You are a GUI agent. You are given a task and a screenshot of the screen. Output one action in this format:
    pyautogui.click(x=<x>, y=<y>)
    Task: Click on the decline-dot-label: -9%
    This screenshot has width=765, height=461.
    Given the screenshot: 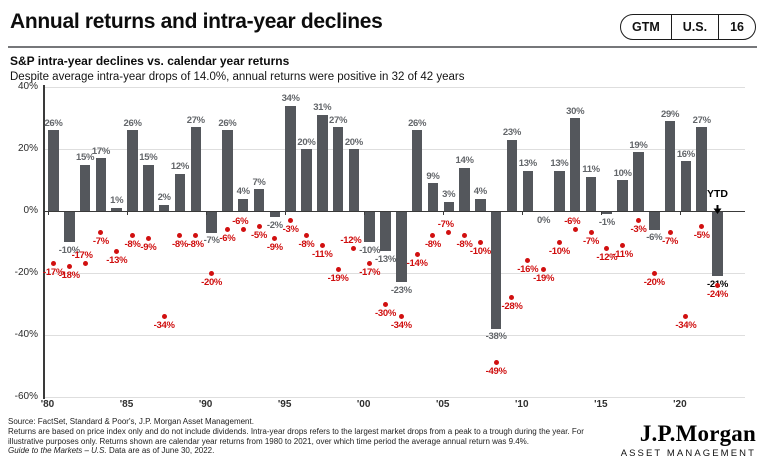 What is the action you would take?
    pyautogui.click(x=274, y=248)
    